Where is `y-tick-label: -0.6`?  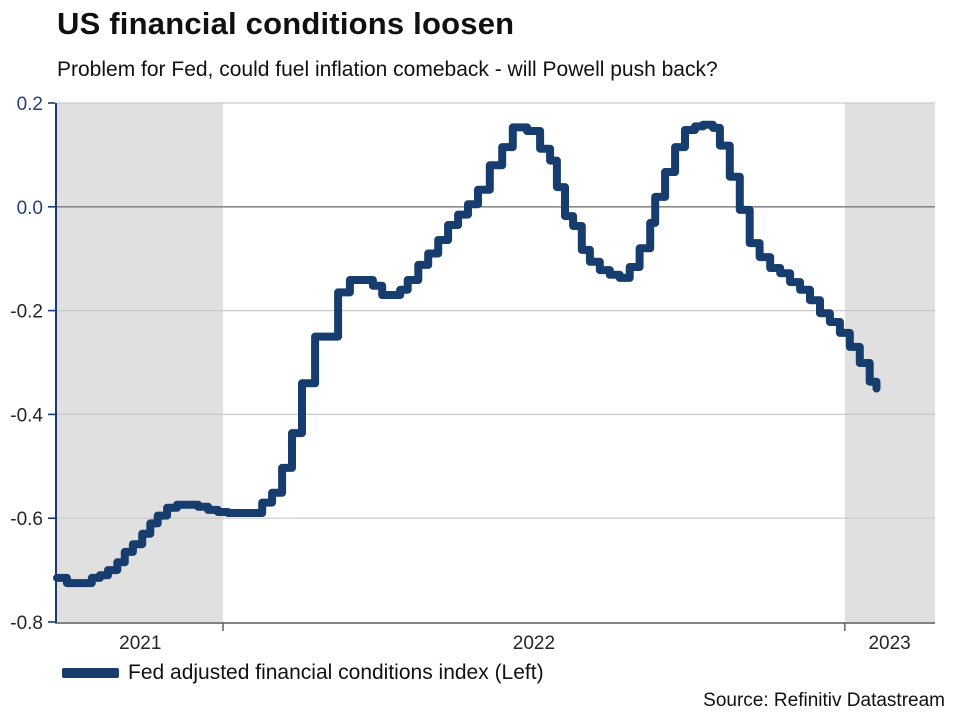 y-tick-label: -0.6 is located at coordinates (26, 519).